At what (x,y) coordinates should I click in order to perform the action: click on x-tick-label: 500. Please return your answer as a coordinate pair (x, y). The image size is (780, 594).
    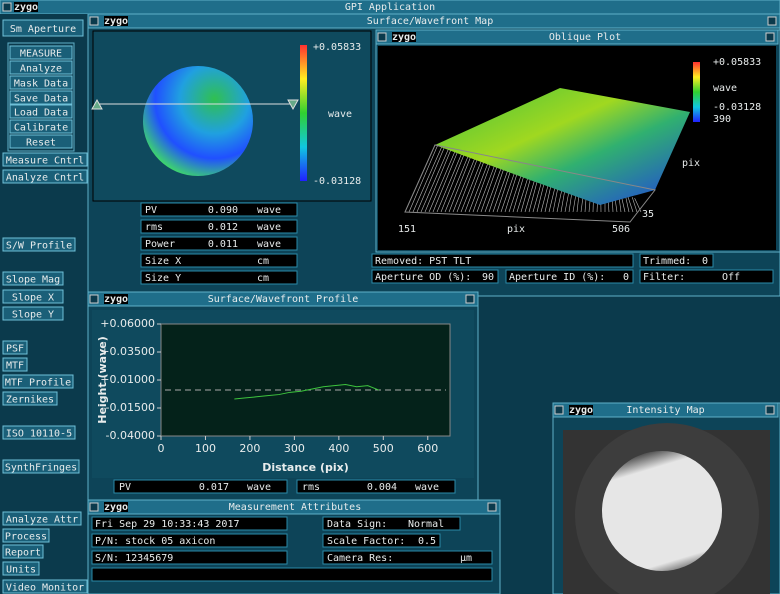
    Looking at the image, I should click on (383, 448).